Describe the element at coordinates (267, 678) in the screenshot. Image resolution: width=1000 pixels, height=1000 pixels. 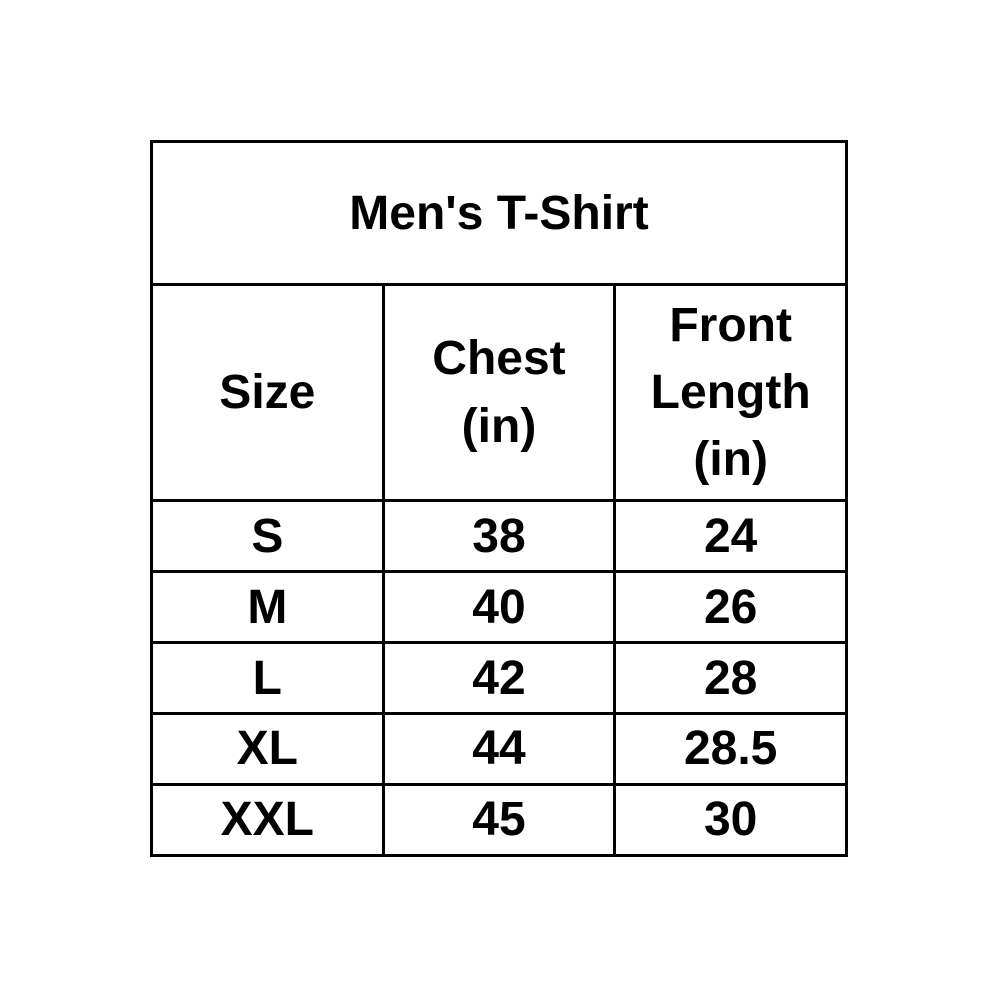
I see `size-value: L` at that location.